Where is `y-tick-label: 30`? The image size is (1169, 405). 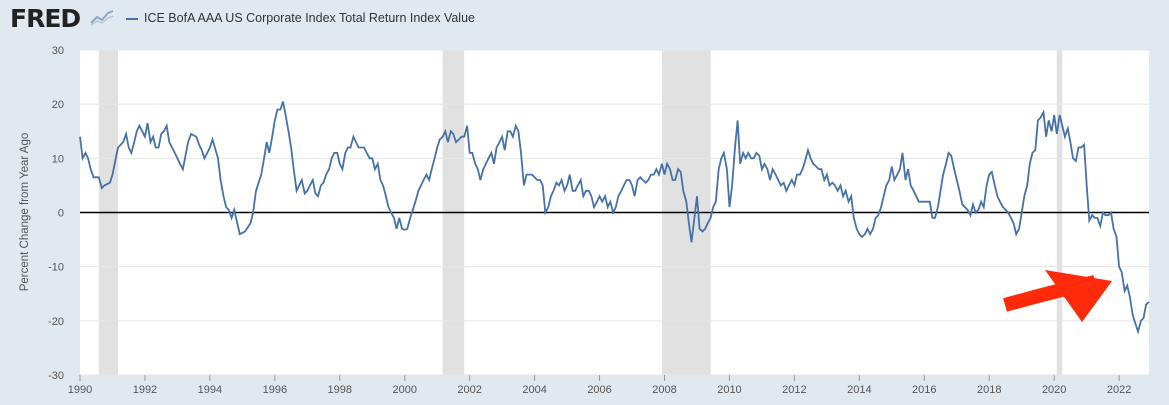
y-tick-label: 30 is located at coordinates (58, 51).